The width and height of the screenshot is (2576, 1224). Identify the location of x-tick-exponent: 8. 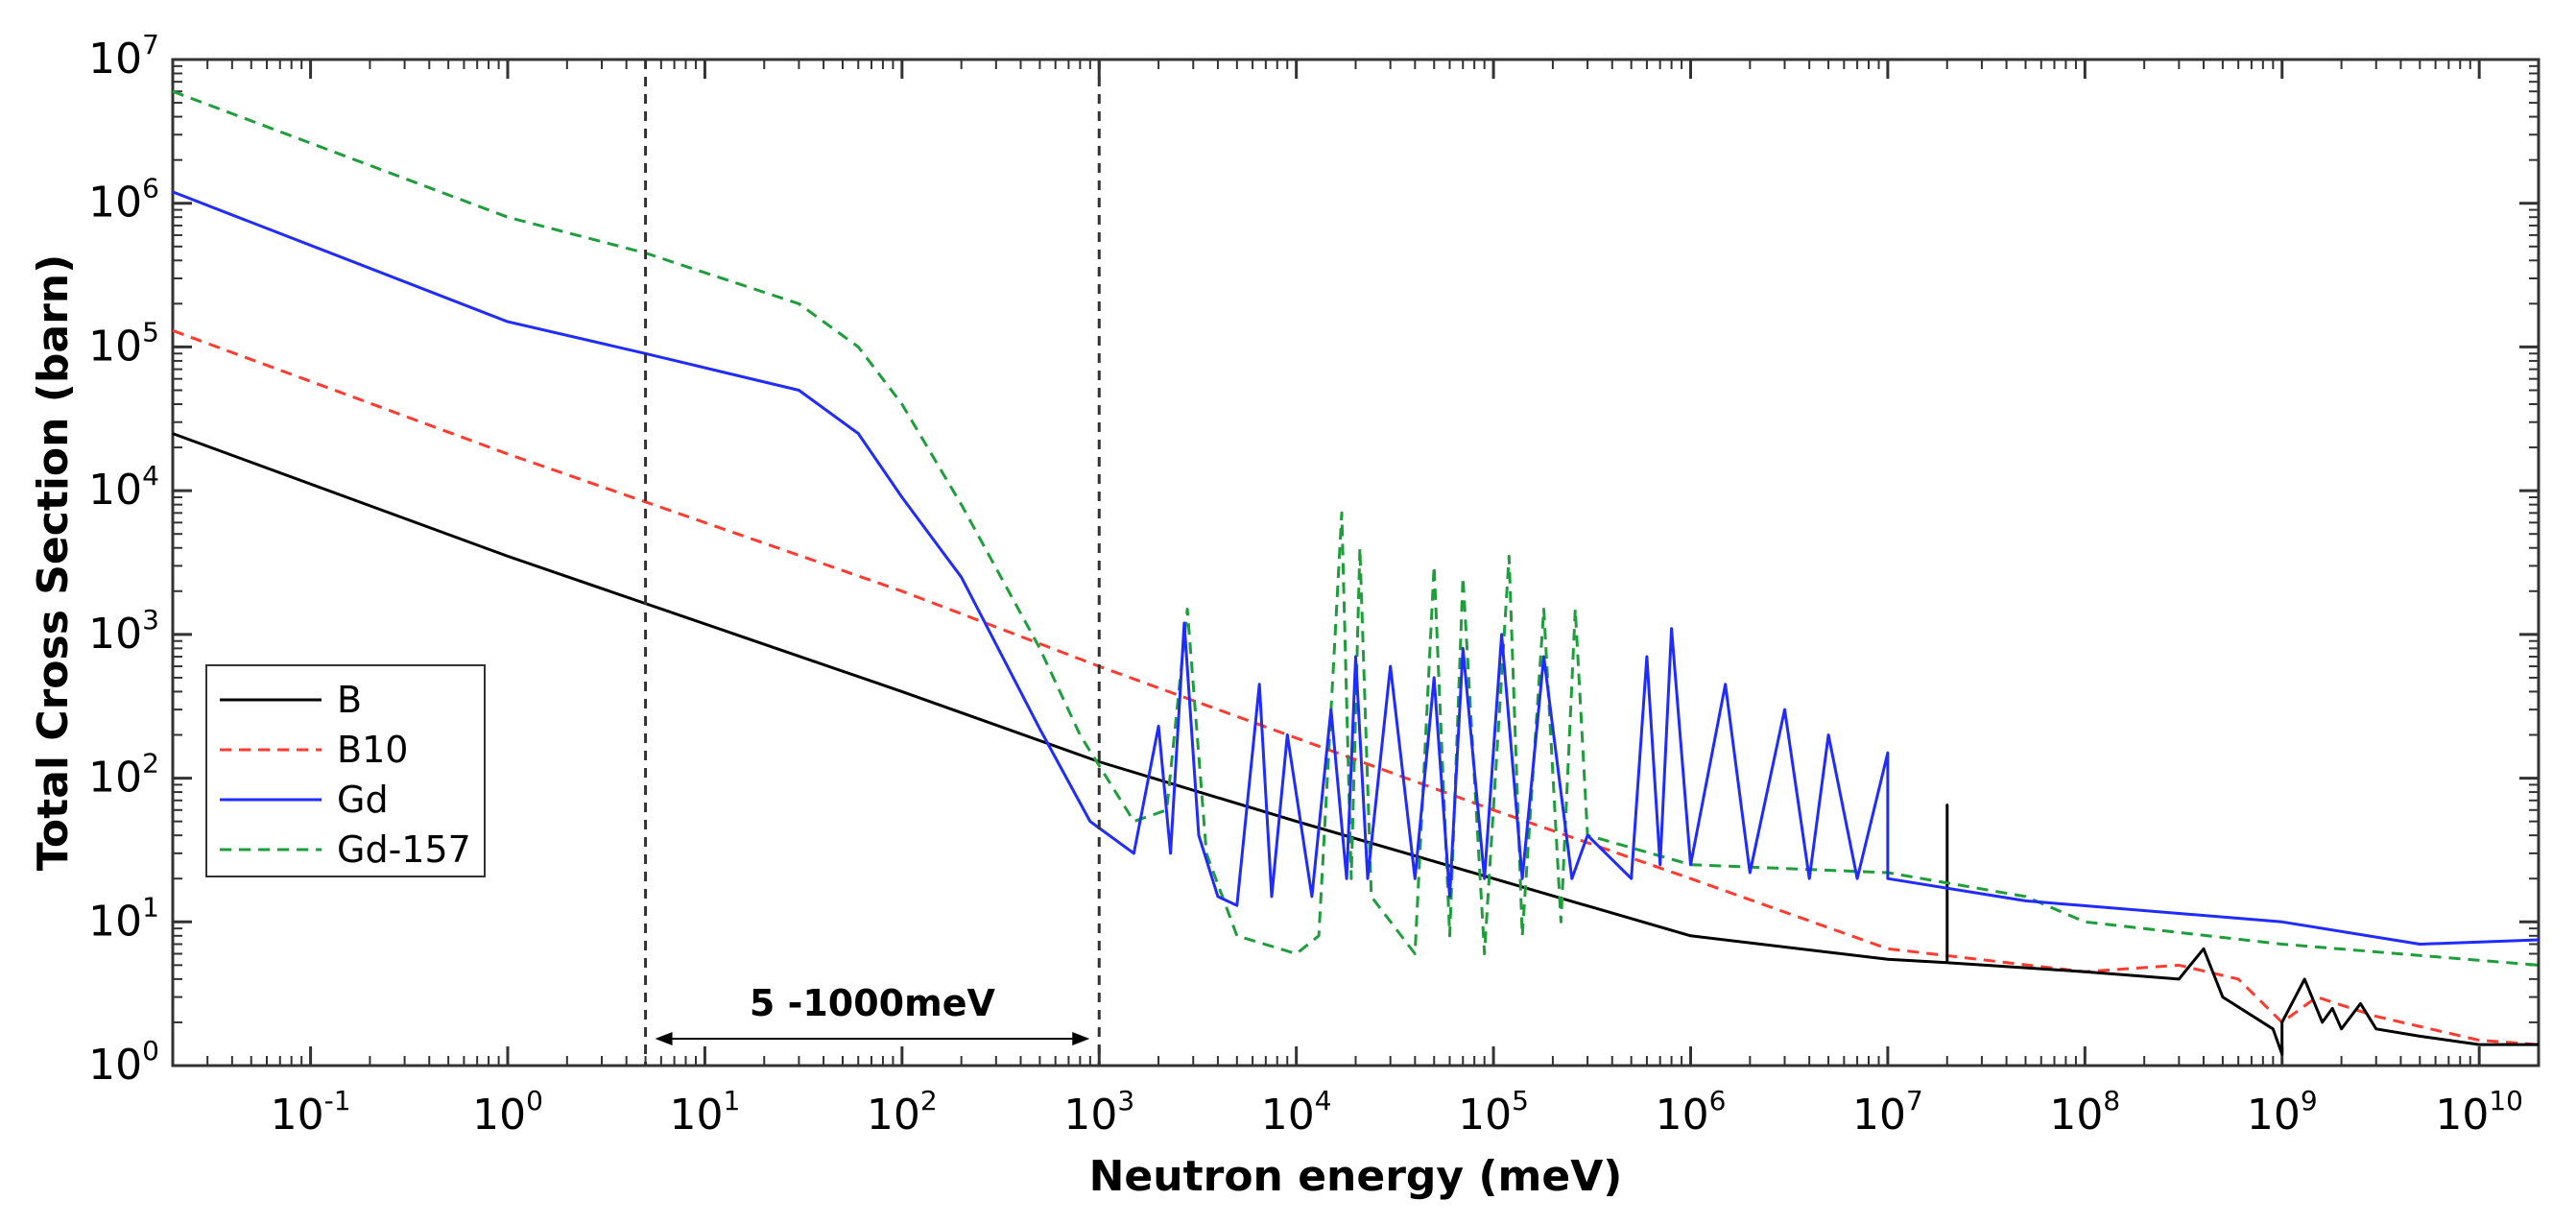
(2111, 1100).